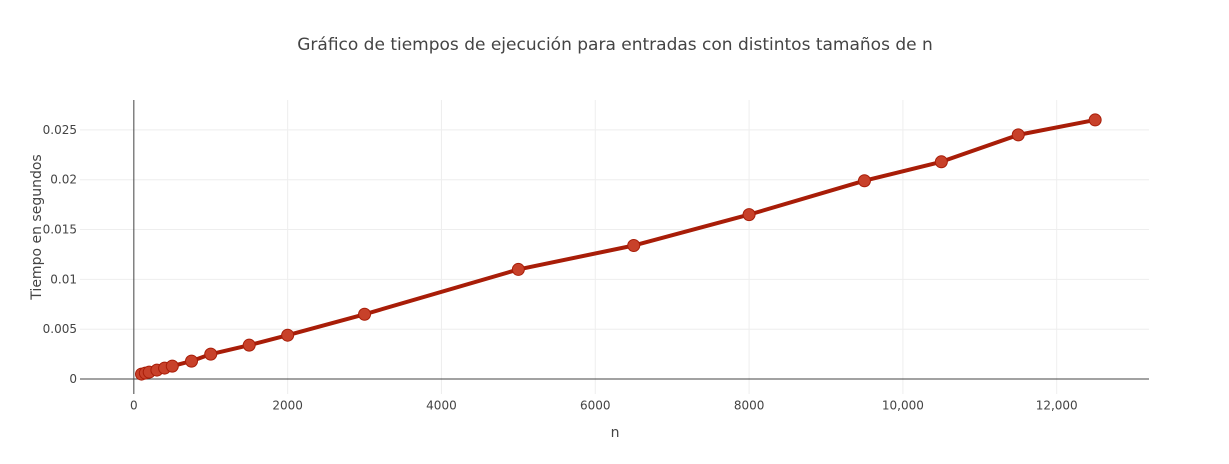 Image resolution: width=1229 pixels, height=464 pixels. What do you see at coordinates (73, 379) in the screenshot?
I see `y-tick-label: 0` at bounding box center [73, 379].